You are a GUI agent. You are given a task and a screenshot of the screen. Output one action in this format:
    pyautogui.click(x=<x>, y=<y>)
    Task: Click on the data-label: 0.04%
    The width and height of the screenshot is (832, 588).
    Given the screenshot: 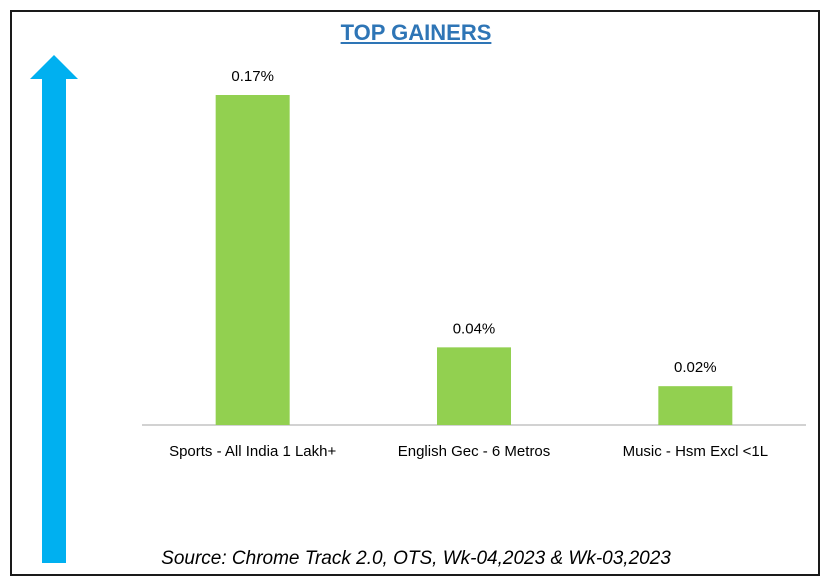 What is the action you would take?
    pyautogui.click(x=474, y=328)
    